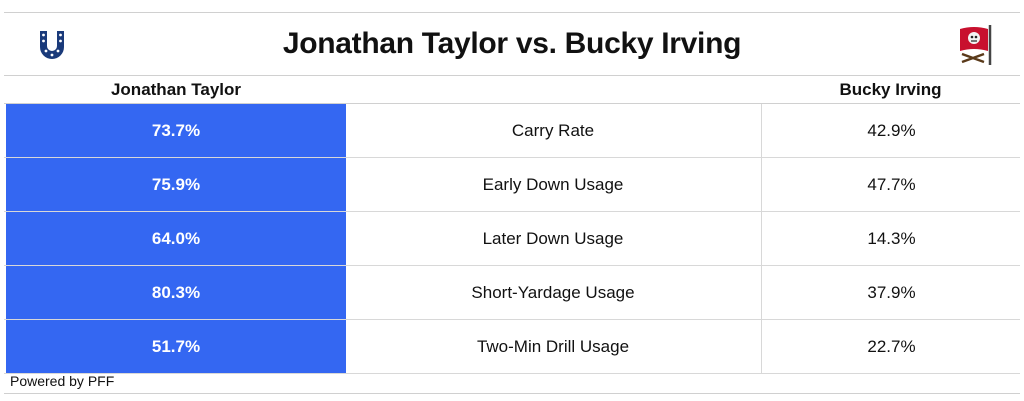  I want to click on right-value: 42.9%, so click(891, 130).